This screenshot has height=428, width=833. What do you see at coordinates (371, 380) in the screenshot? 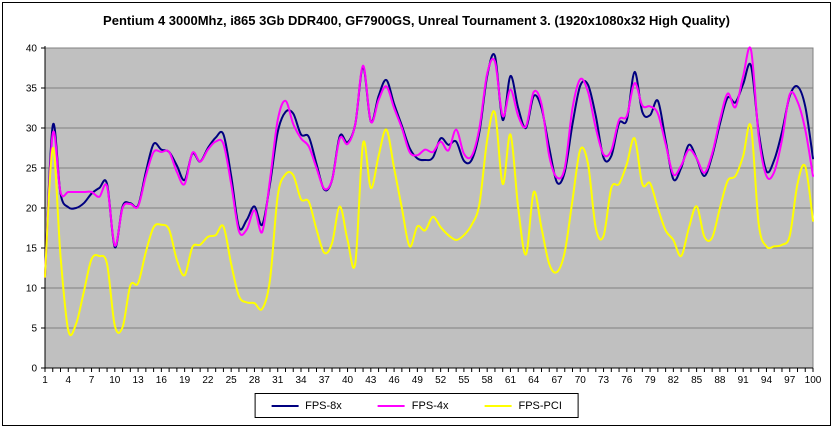
I see `x-tick-label-43: 43` at bounding box center [371, 380].